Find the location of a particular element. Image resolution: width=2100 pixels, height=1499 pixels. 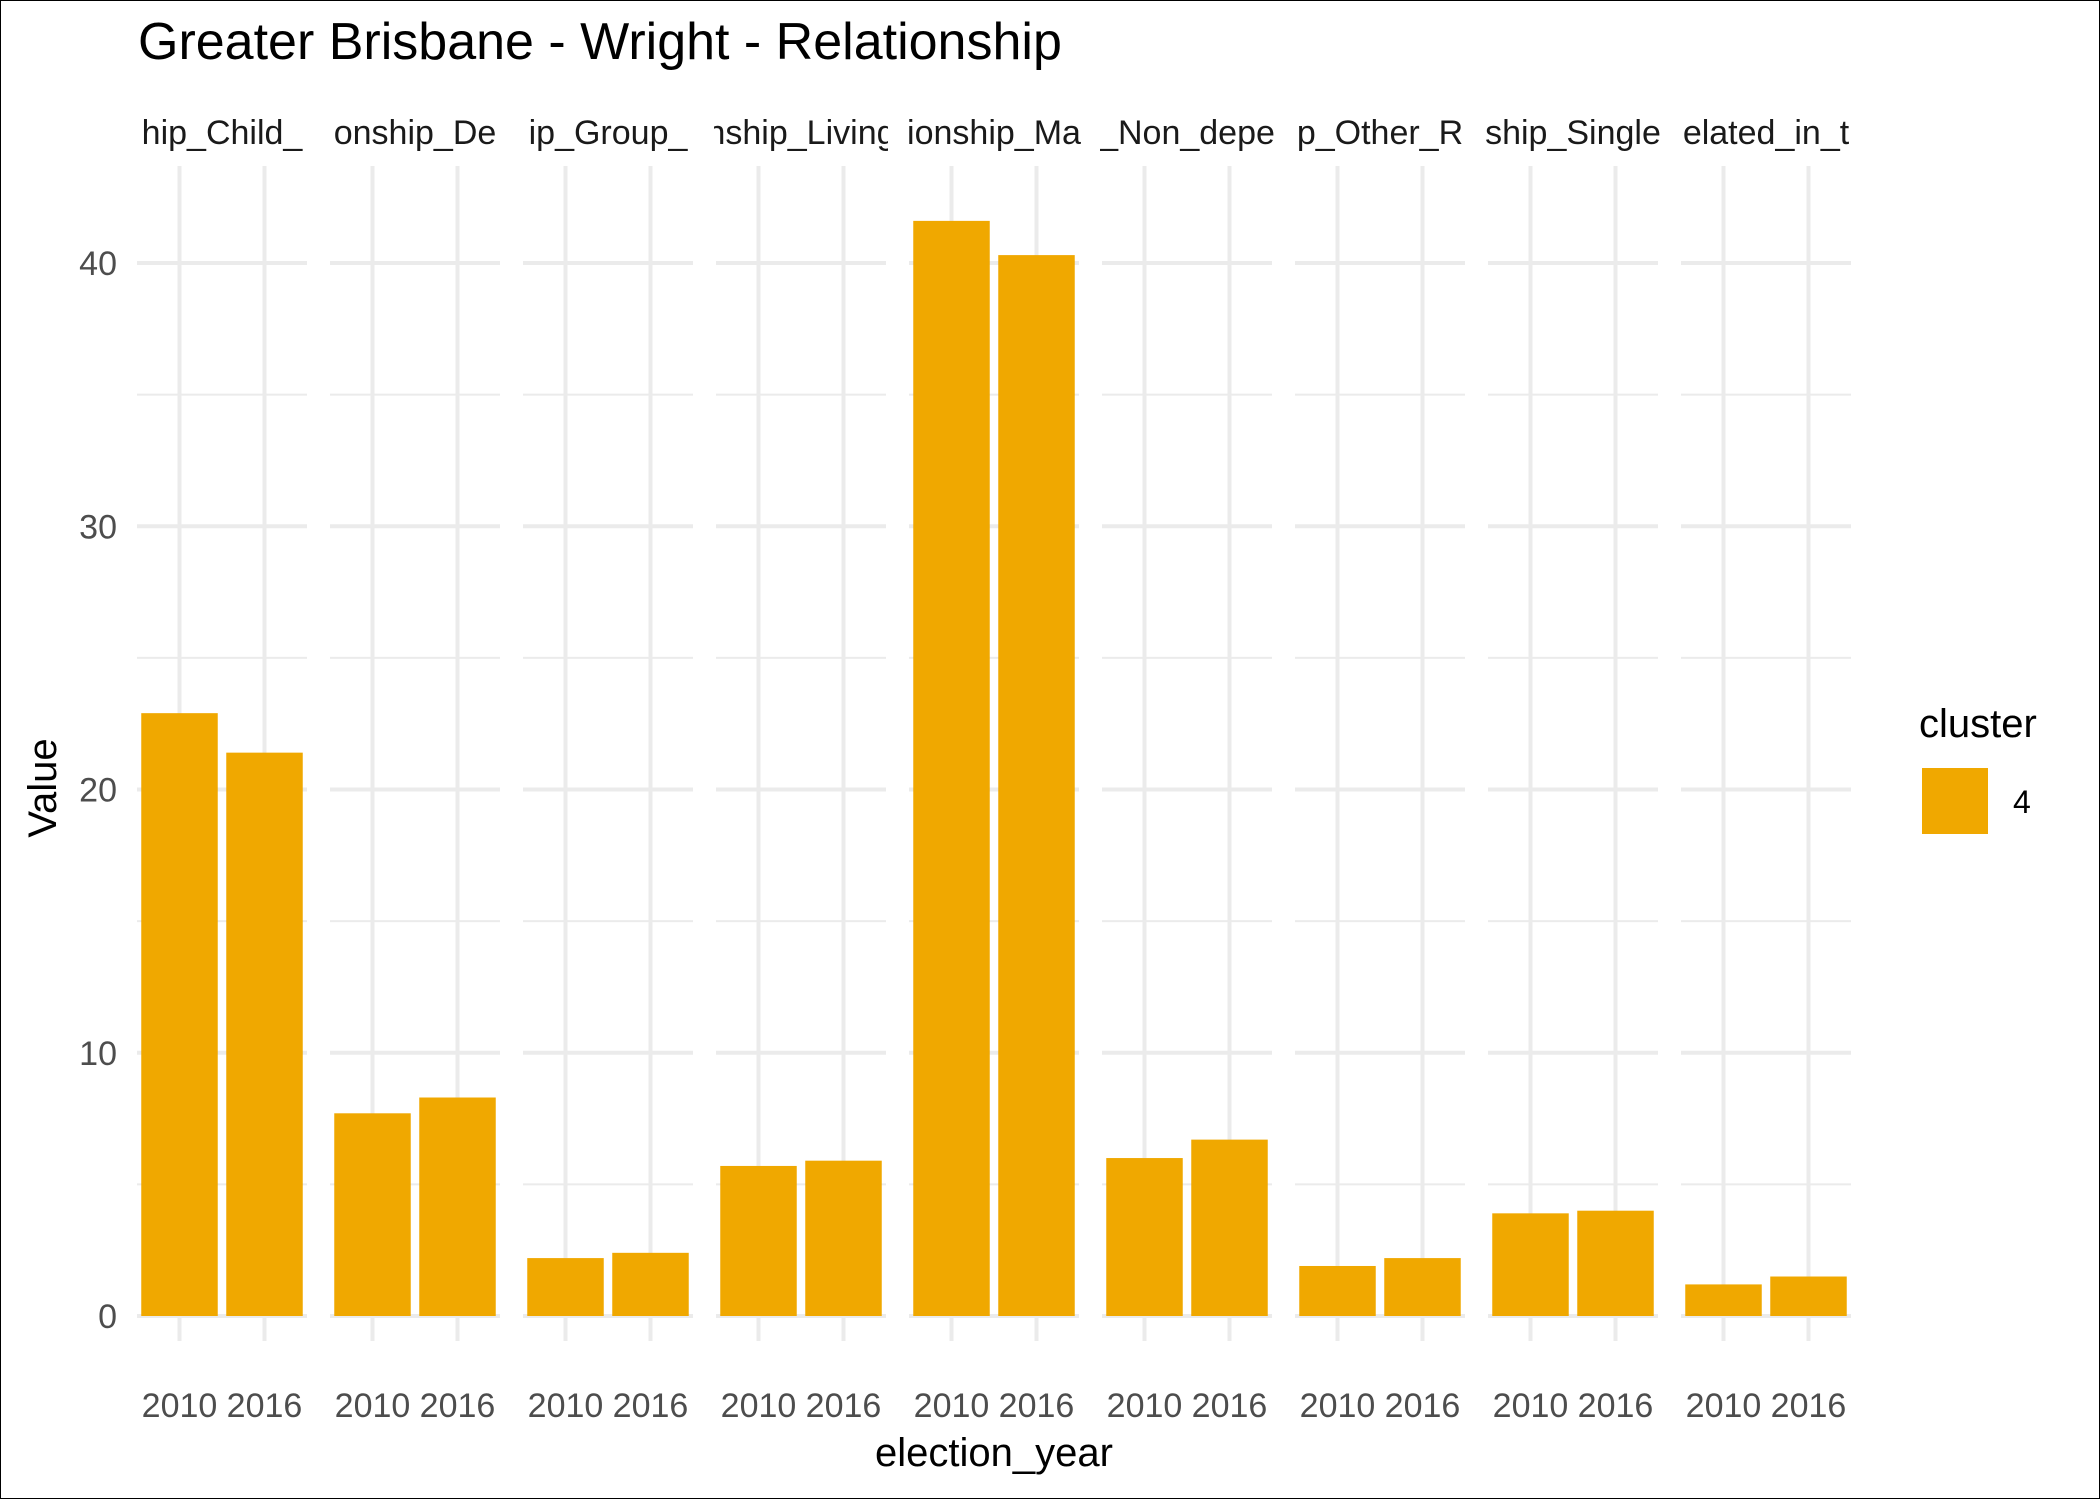

facet-label: ship_Single is located at coordinates (1573, 133).